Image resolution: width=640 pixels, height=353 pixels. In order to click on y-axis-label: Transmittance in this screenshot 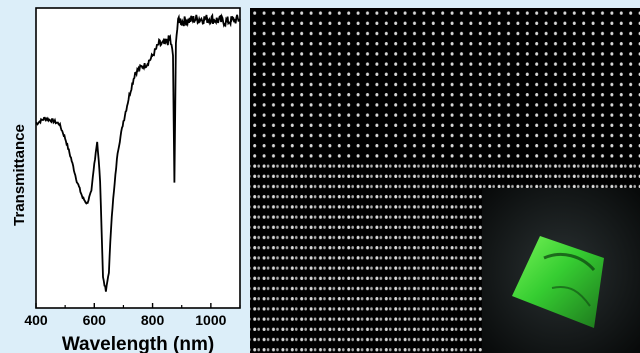, I will do `click(19, 175)`.